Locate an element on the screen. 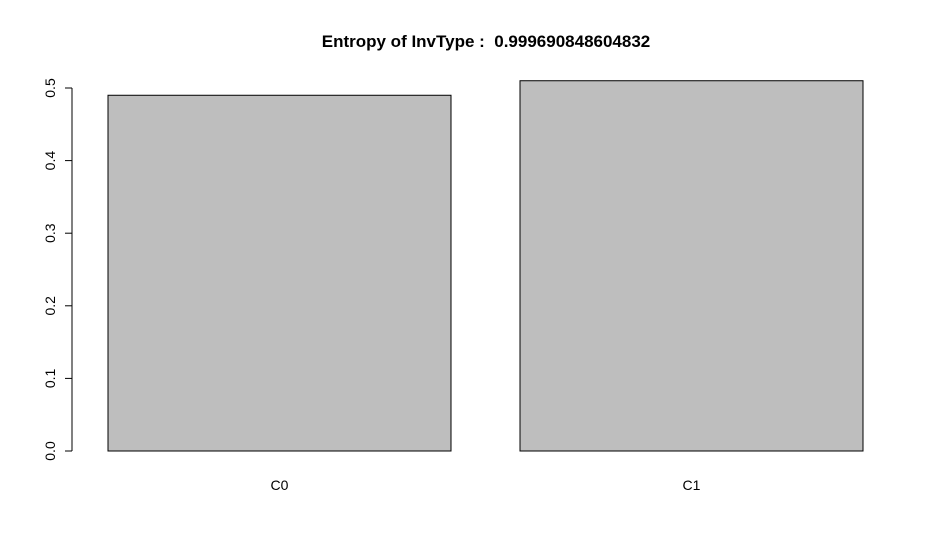 The height and width of the screenshot is (558, 934). y-tick-label: 0.1 is located at coordinates (50, 378).